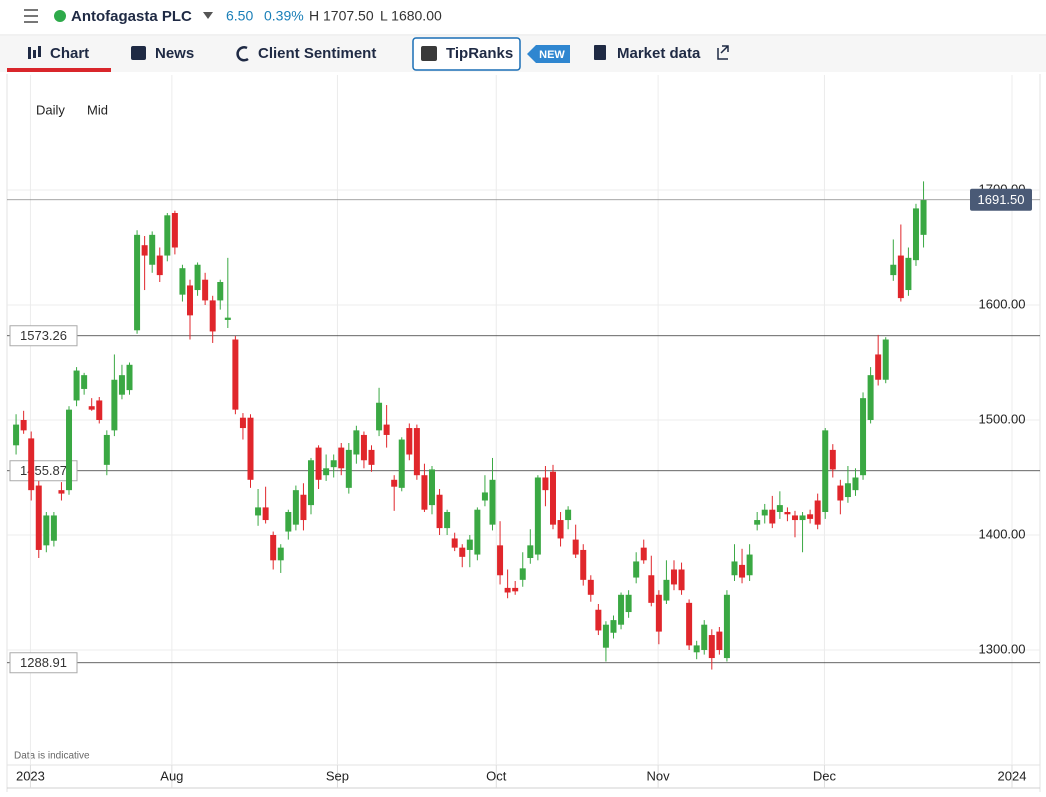 The width and height of the screenshot is (1046, 797). What do you see at coordinates (171, 775) in the screenshot?
I see `x-tick-label: Aug` at bounding box center [171, 775].